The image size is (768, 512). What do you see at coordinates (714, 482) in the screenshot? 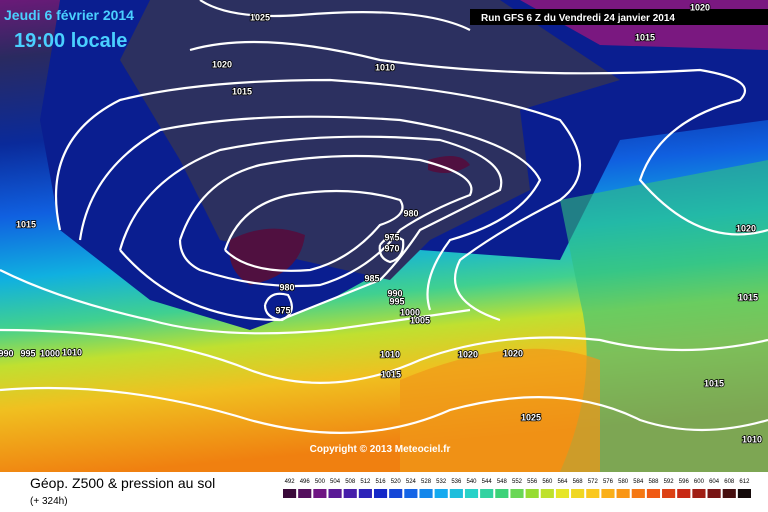
I see `legend-label: 604` at bounding box center [714, 482].